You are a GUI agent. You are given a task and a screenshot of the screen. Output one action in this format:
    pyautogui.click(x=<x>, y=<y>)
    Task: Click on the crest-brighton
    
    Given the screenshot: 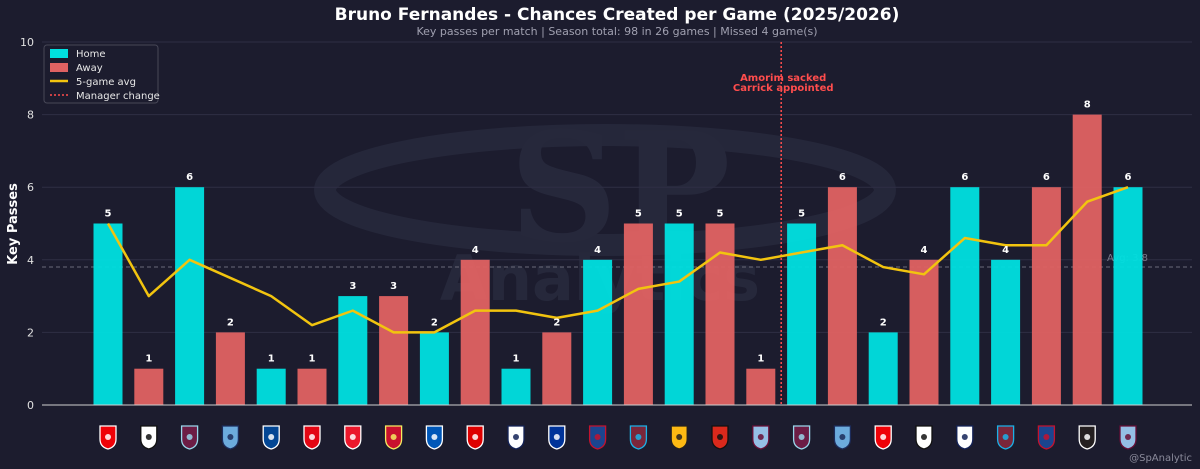 What is the action you would take?
    pyautogui.click(x=434, y=437)
    